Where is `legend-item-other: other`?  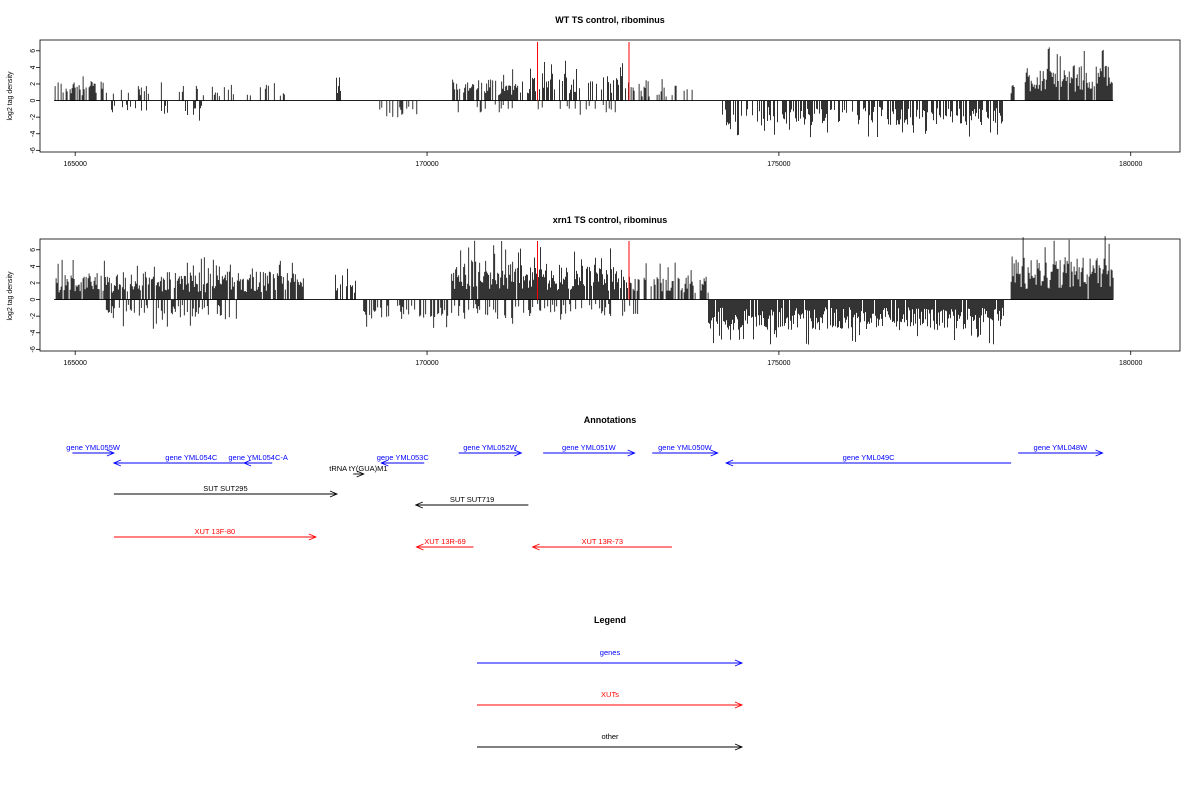
legend-item-other: other is located at coordinates (610, 741).